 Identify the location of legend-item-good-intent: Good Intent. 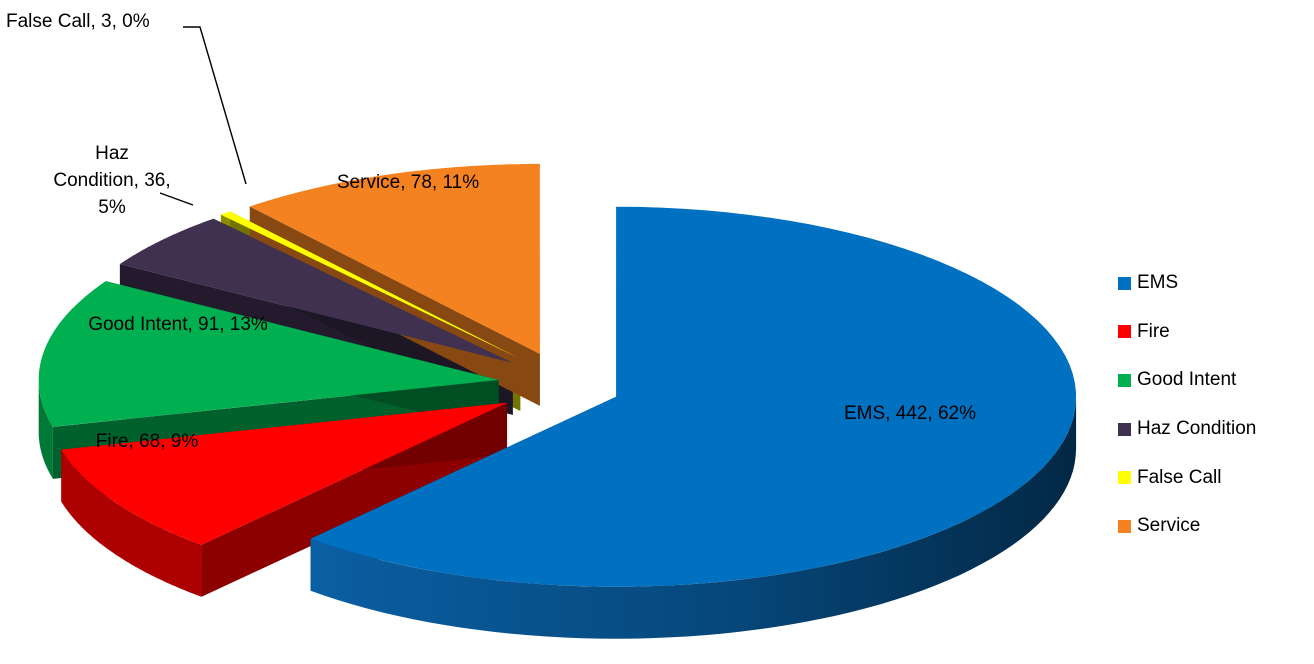
(1187, 380).